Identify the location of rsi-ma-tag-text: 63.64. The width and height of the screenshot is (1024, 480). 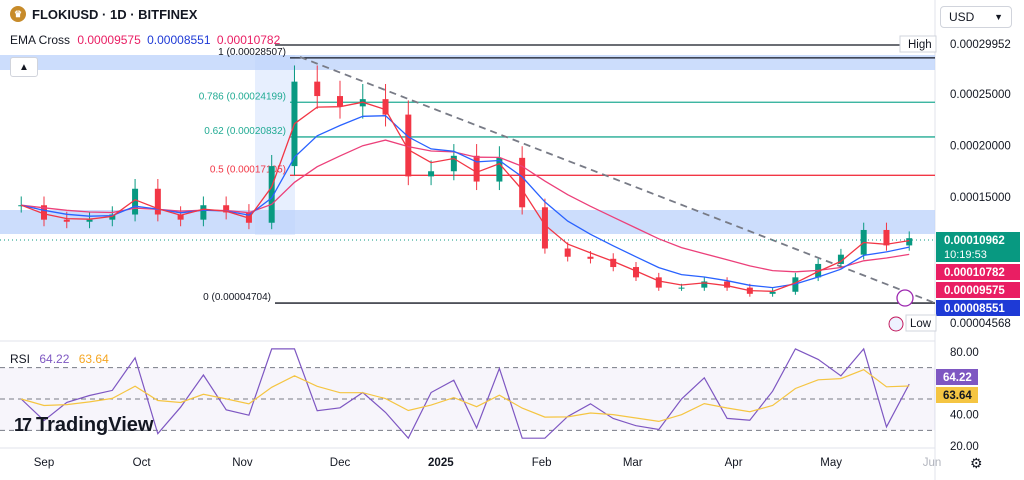
(957, 396).